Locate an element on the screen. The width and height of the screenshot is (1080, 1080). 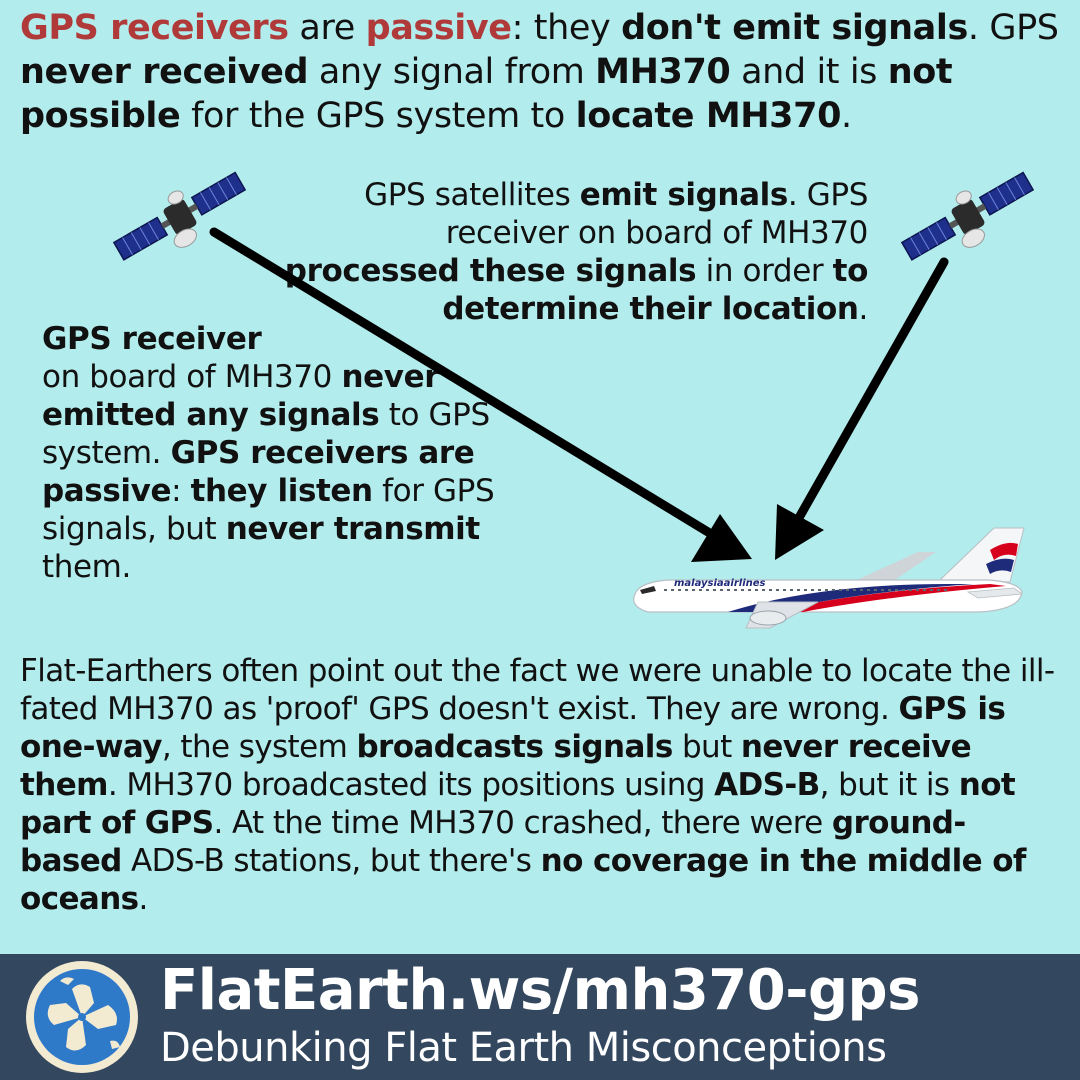
airplane-icon: malaysiaairlines is located at coordinates (829, 578).